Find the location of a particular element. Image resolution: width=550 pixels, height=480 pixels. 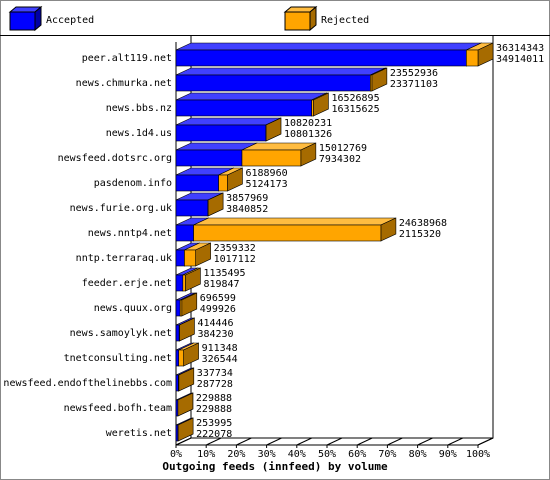

category-label: newsfeed.dotsrc.org is located at coordinates (115, 158).